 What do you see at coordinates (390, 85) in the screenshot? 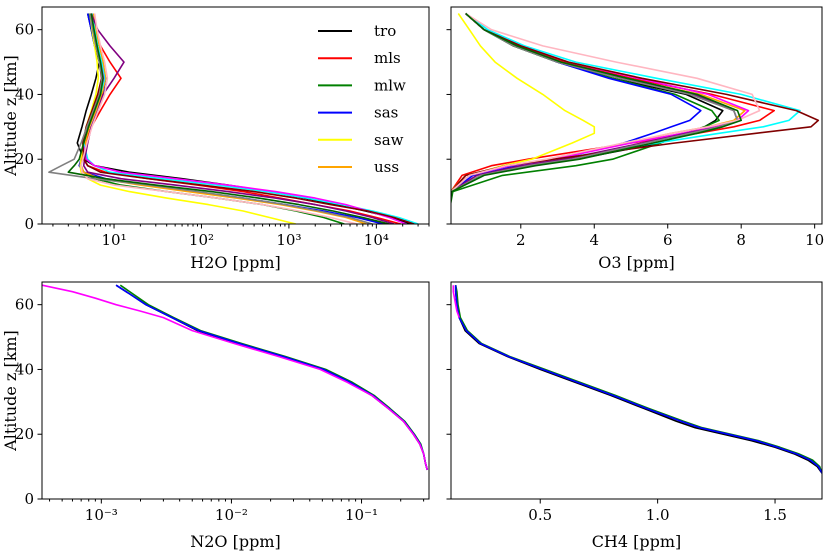
I see `legend-label-mlw: mlw` at bounding box center [390, 85].